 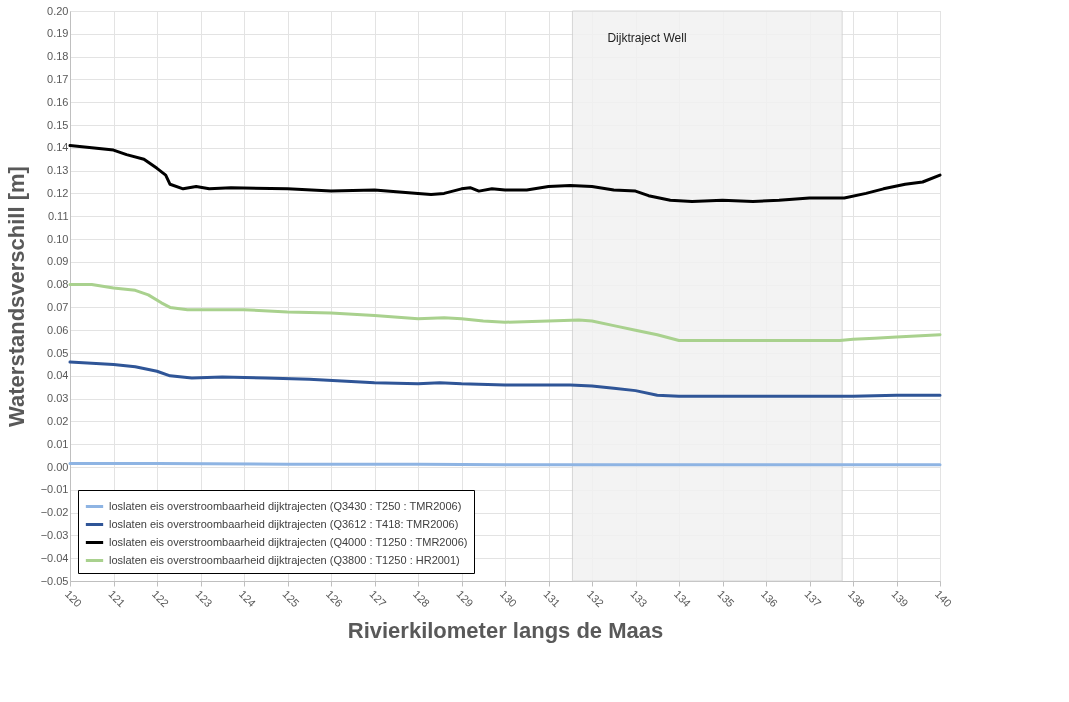 What do you see at coordinates (54, 580) in the screenshot?
I see `y-tick-label: −0.05` at bounding box center [54, 580].